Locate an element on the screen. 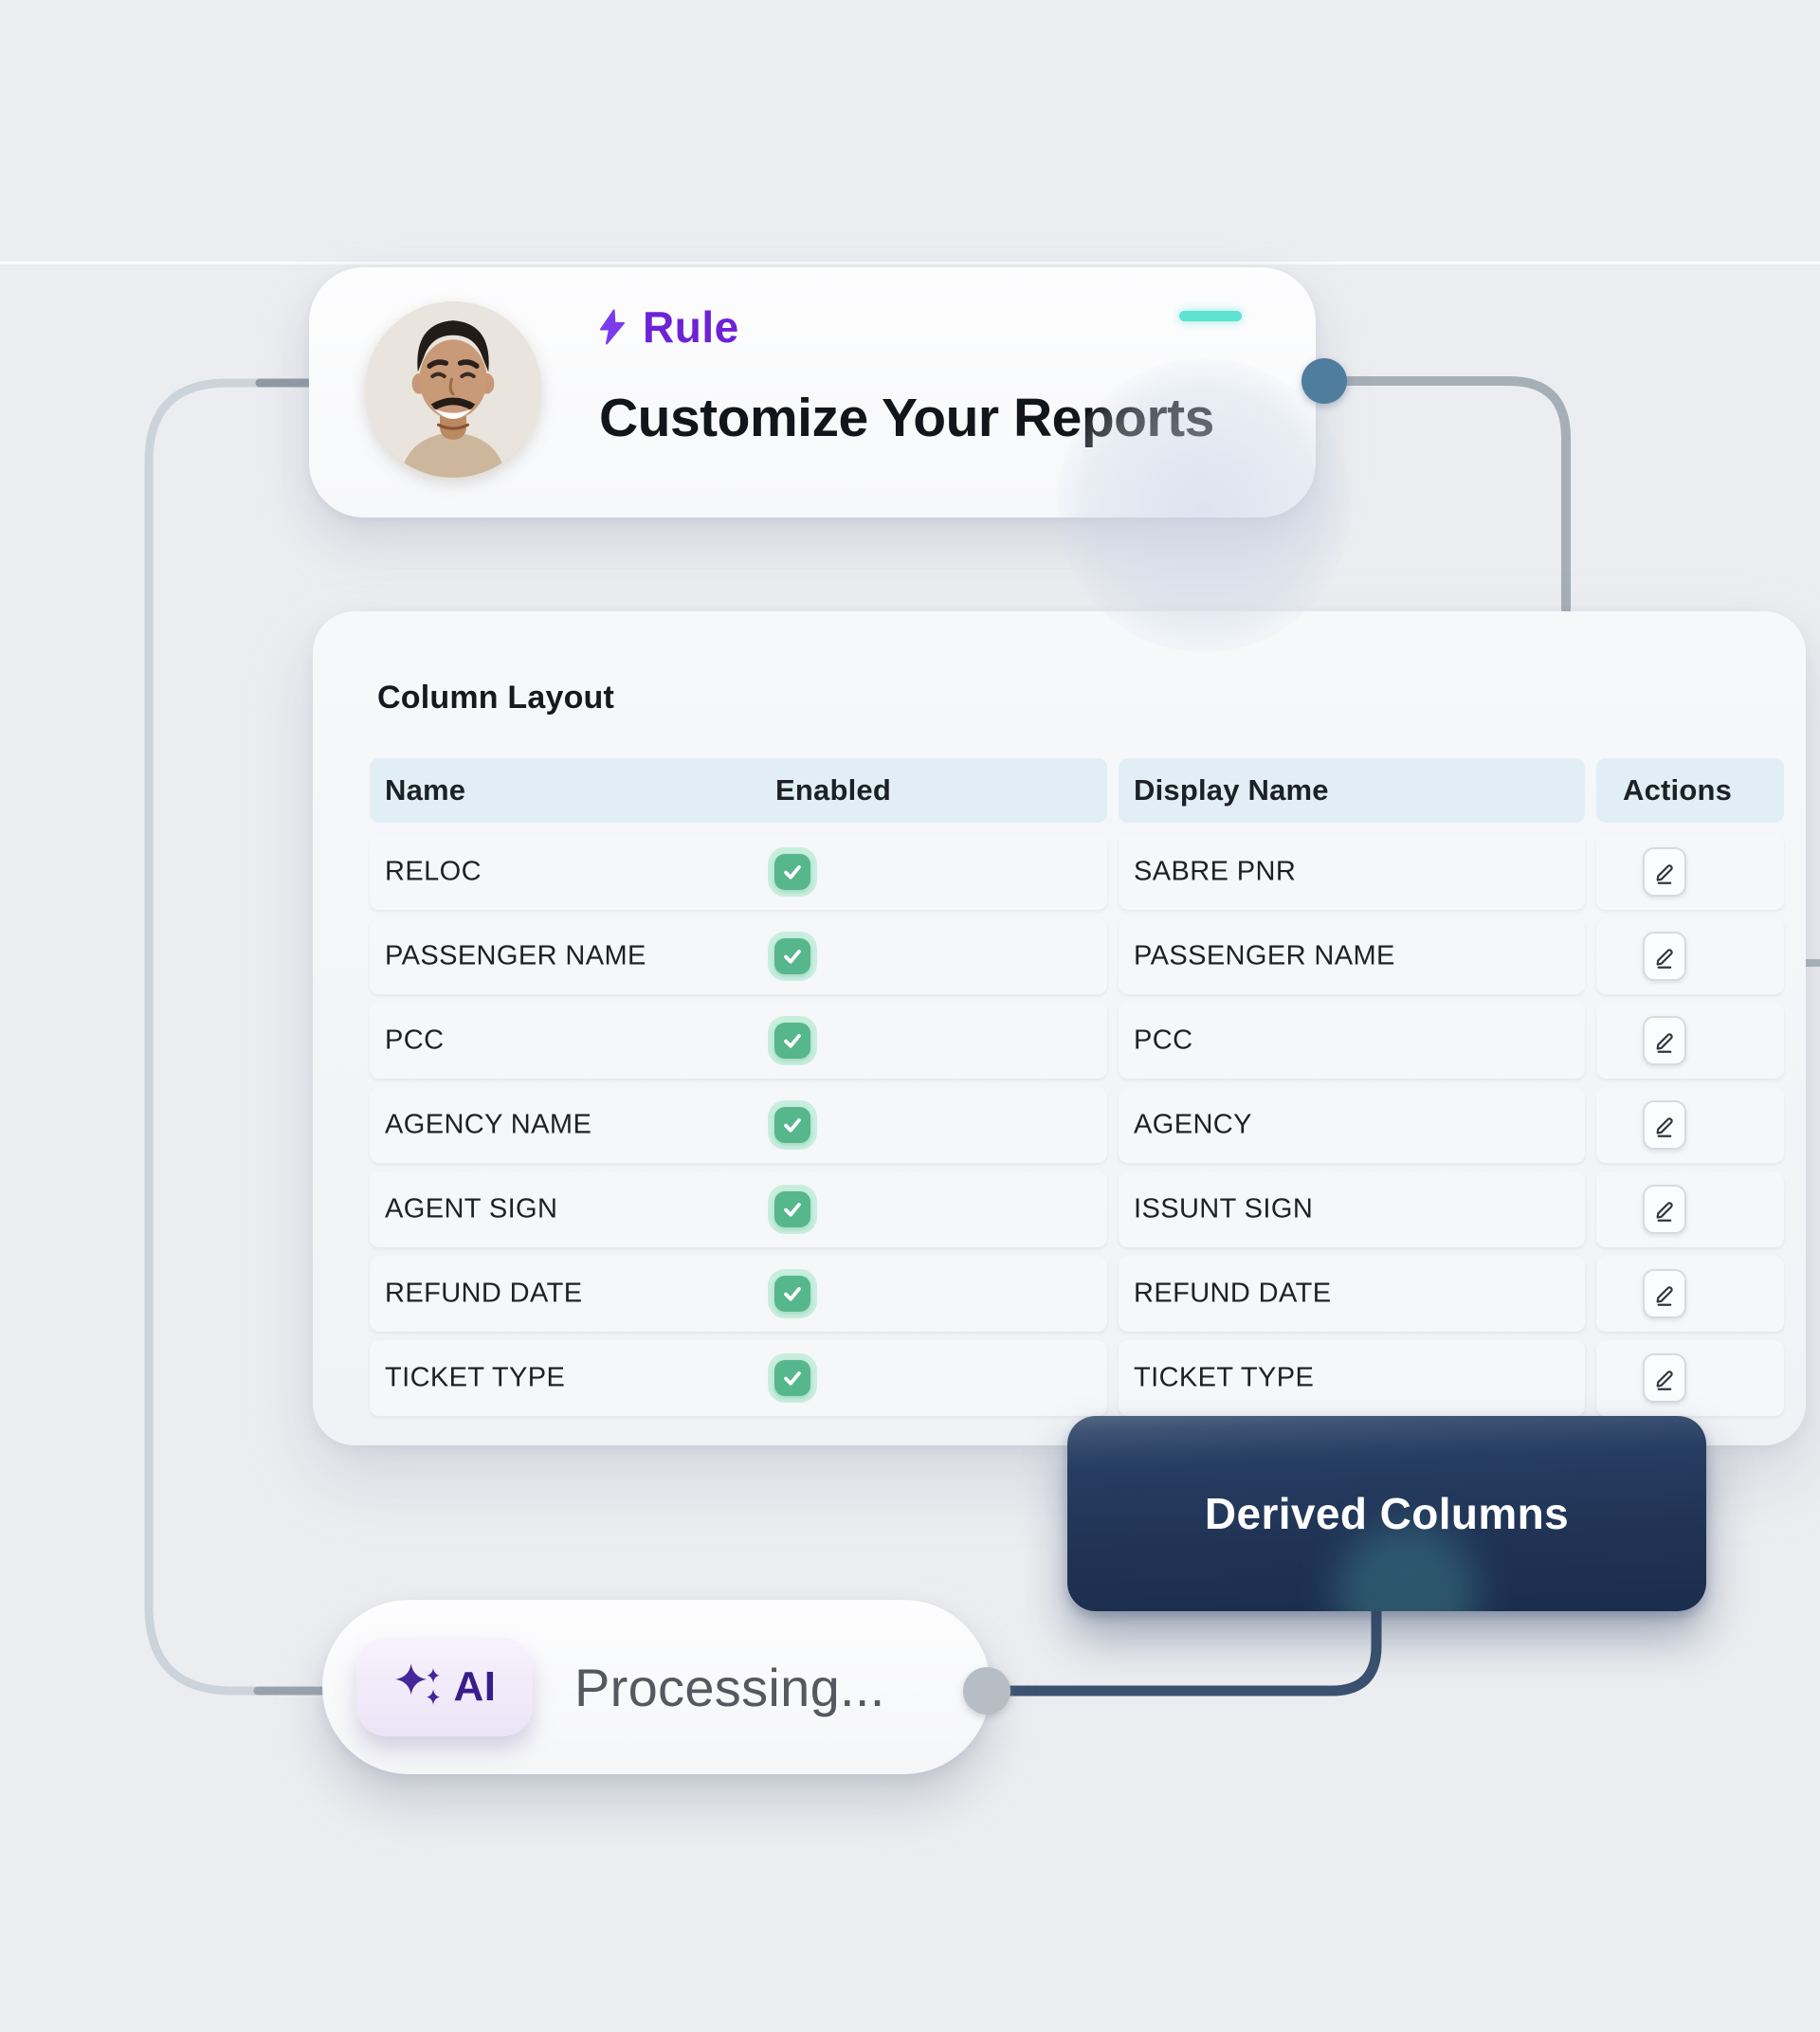  display-name-value: REFUND DATE is located at coordinates (1233, 1293).